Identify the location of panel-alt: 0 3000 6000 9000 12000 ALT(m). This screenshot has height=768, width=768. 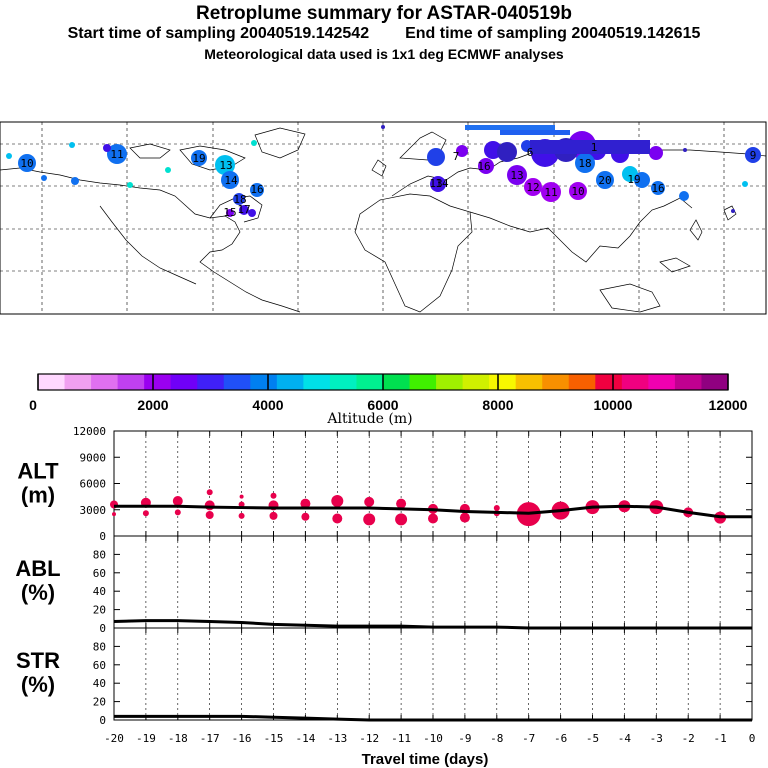
(385, 484).